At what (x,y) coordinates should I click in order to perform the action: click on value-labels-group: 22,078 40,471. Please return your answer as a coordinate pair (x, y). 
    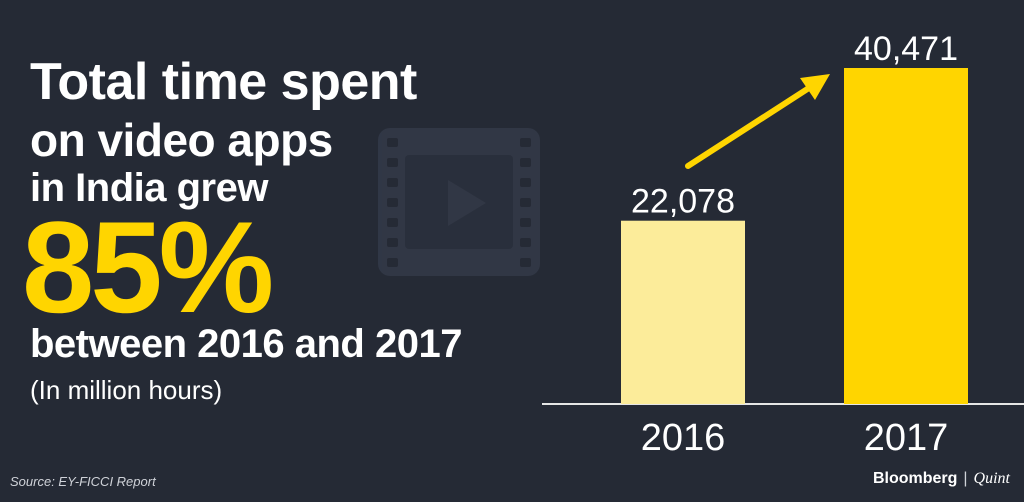
    Looking at the image, I should click on (794, 125).